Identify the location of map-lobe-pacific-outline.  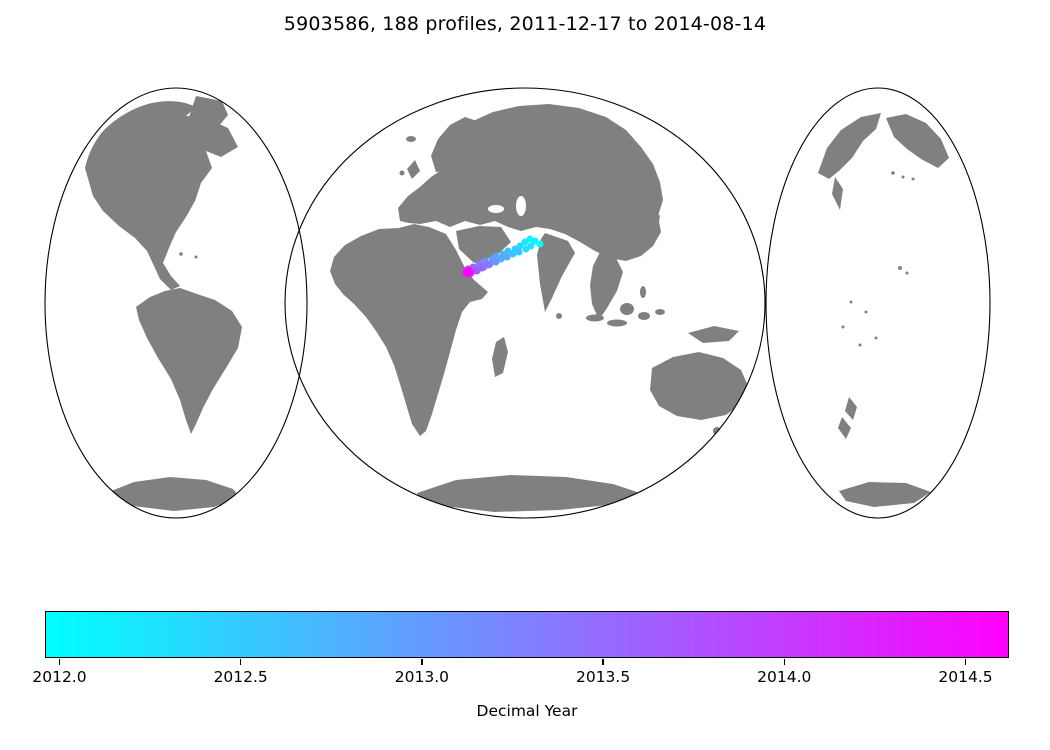
(878, 303).